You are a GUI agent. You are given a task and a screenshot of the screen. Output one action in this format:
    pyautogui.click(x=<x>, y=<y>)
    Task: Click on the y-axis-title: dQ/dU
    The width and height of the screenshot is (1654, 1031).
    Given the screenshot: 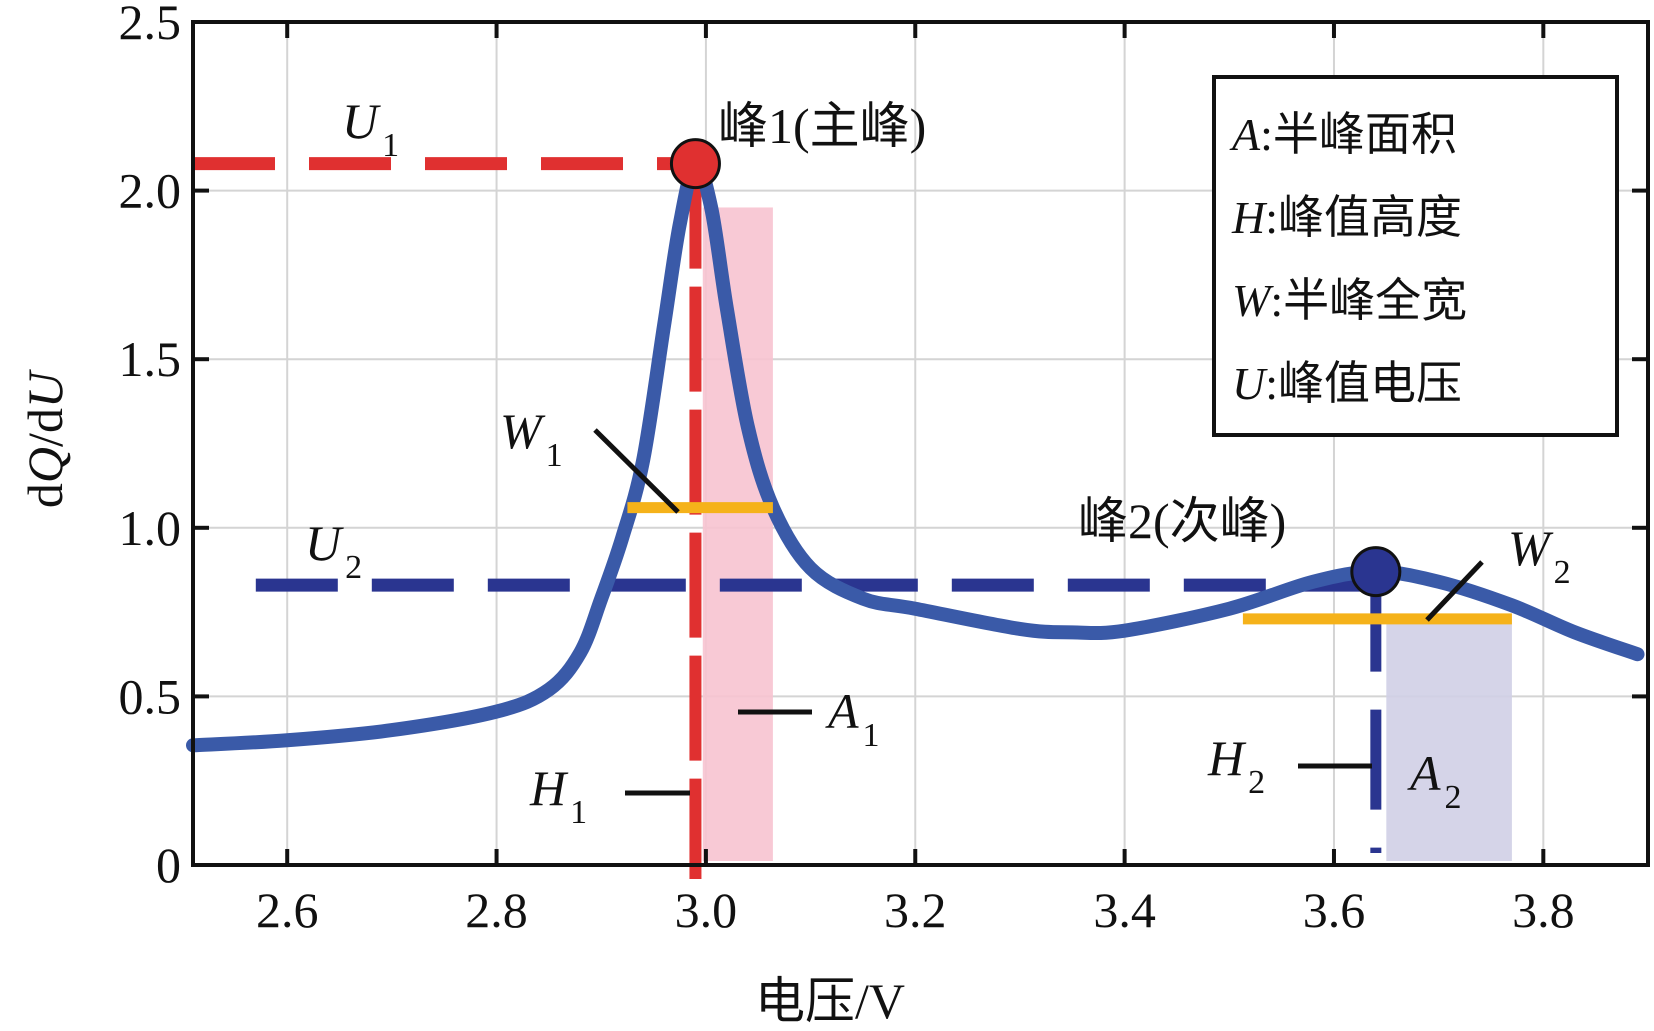 What is the action you would take?
    pyautogui.click(x=45, y=438)
    